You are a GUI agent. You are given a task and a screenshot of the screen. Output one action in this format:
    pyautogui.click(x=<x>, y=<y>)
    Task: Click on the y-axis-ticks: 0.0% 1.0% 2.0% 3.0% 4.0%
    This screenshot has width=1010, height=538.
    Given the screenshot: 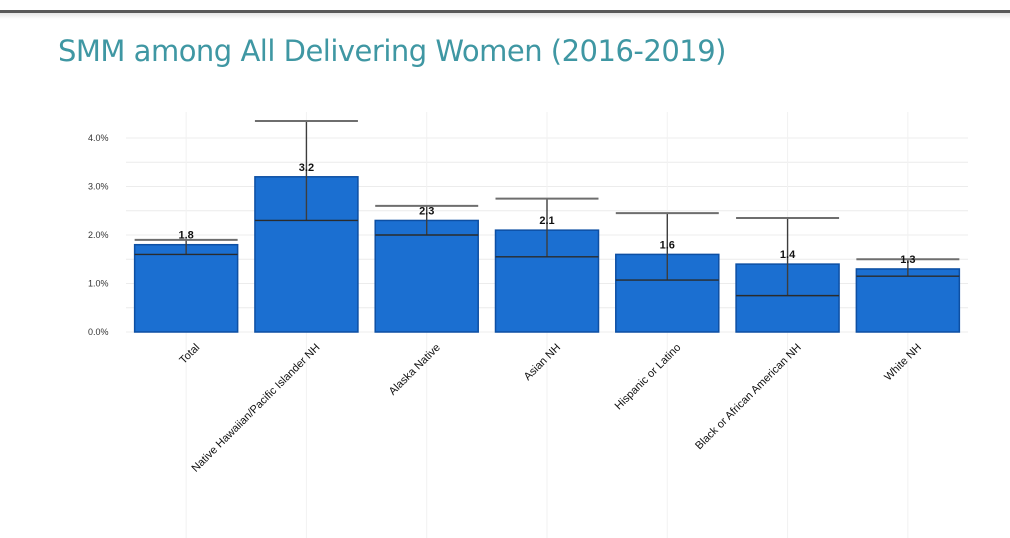 What is the action you would take?
    pyautogui.click(x=98, y=235)
    